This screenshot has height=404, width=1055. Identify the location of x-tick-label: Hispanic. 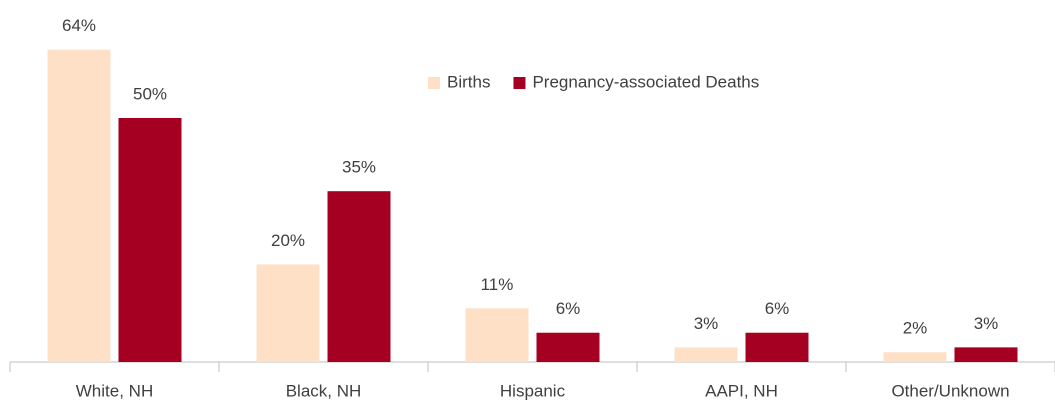
(533, 390).